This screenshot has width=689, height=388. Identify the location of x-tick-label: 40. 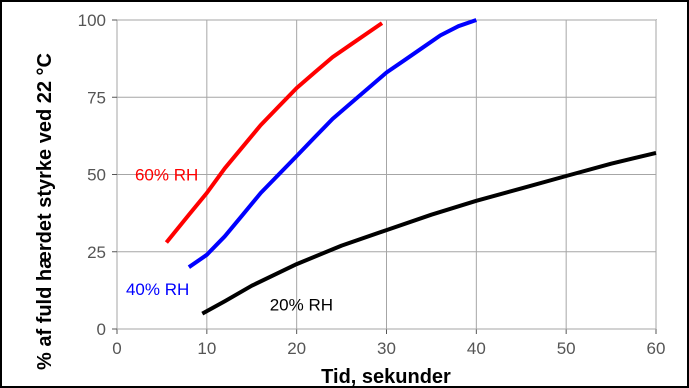
(476, 348).